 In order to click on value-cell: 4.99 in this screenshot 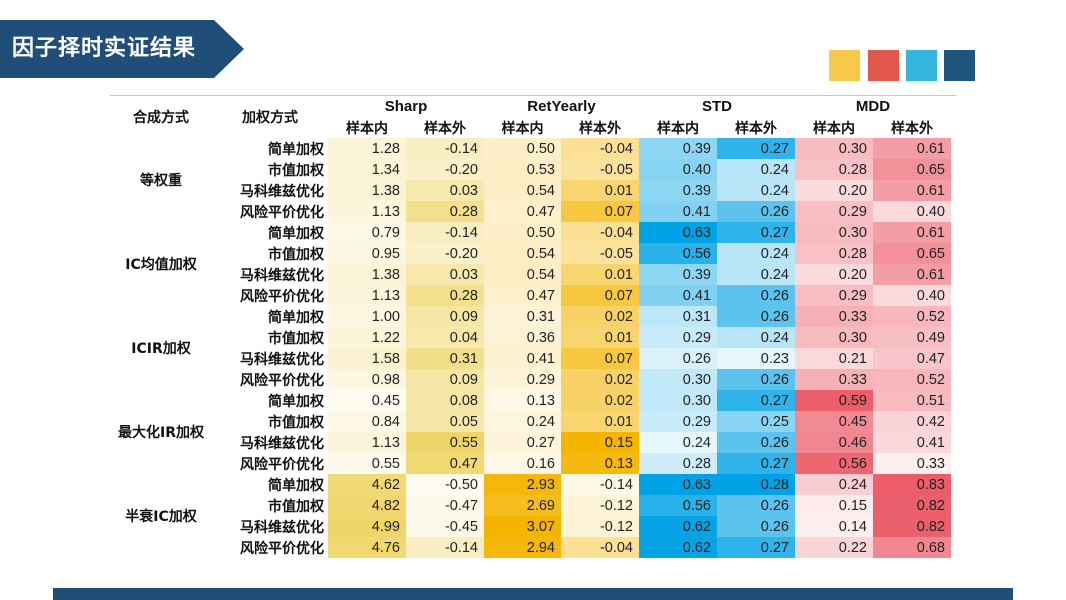, I will do `click(367, 526)`.